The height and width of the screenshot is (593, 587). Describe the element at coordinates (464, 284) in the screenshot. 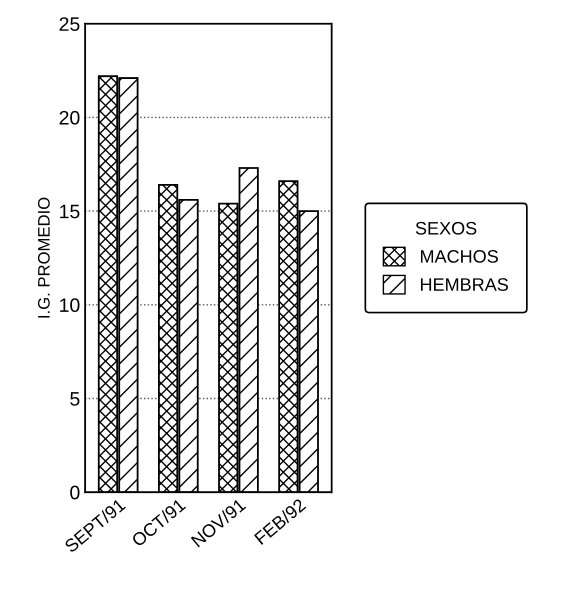

I see `legend-label: HEMBRAS` at that location.